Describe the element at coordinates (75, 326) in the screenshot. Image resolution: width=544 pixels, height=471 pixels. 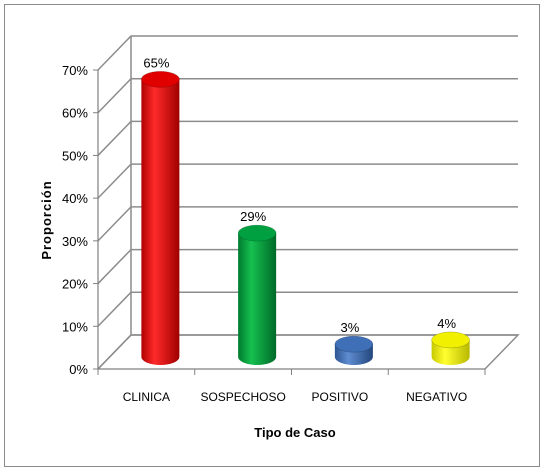
I see `y-tick-label: 10%` at that location.